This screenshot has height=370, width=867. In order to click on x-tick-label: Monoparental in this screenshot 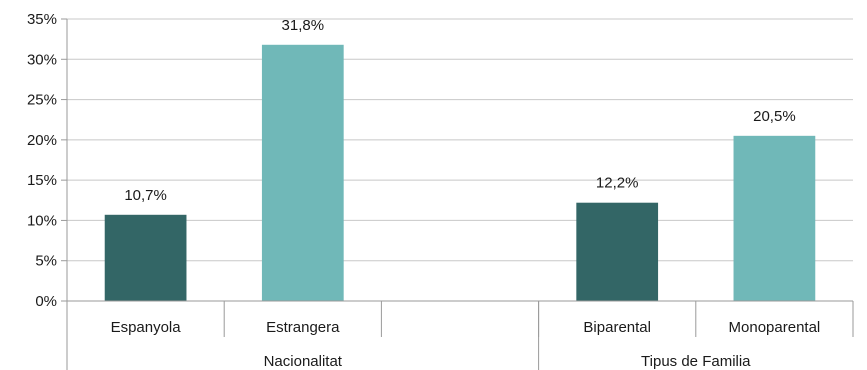, I will do `click(775, 327)`.